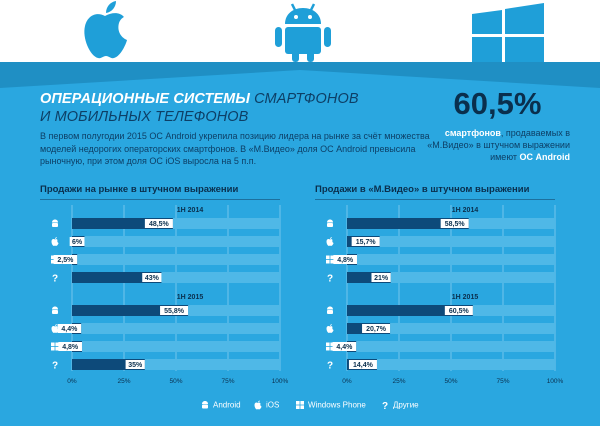 Image resolution: width=600 pixels, height=426 pixels. I want to click on chart-title-mvideo: Продажи в «М.Видео» в штучном выражении, so click(422, 189).